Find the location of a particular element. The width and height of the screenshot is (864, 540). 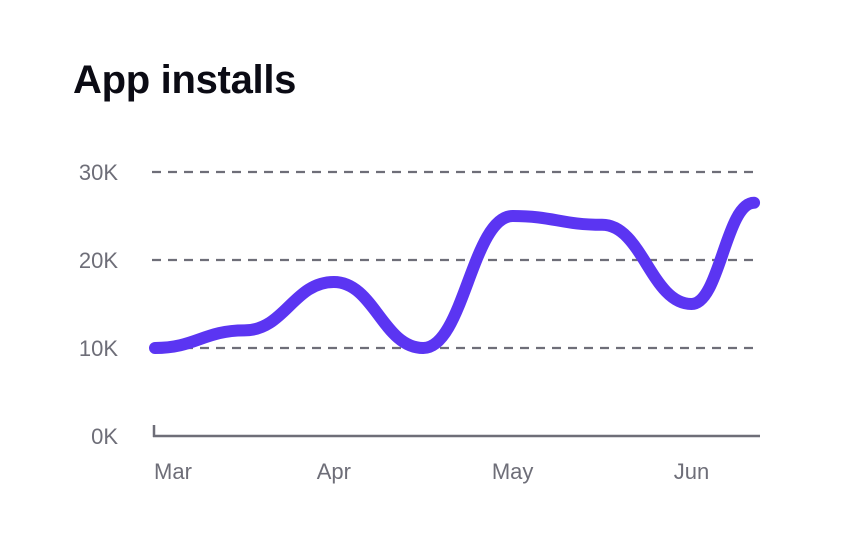

x-axis-ticks: Mar Apr May Jun is located at coordinates (431, 471).